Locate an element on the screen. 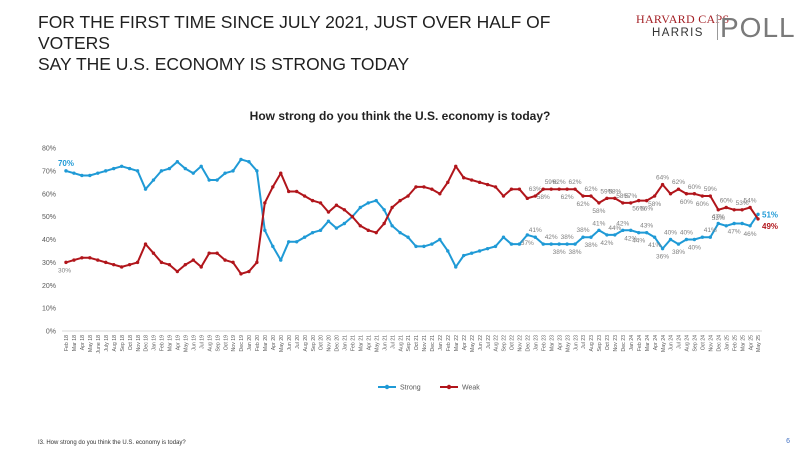 This screenshot has height=451, width=800. data-label: 60% is located at coordinates (726, 200).